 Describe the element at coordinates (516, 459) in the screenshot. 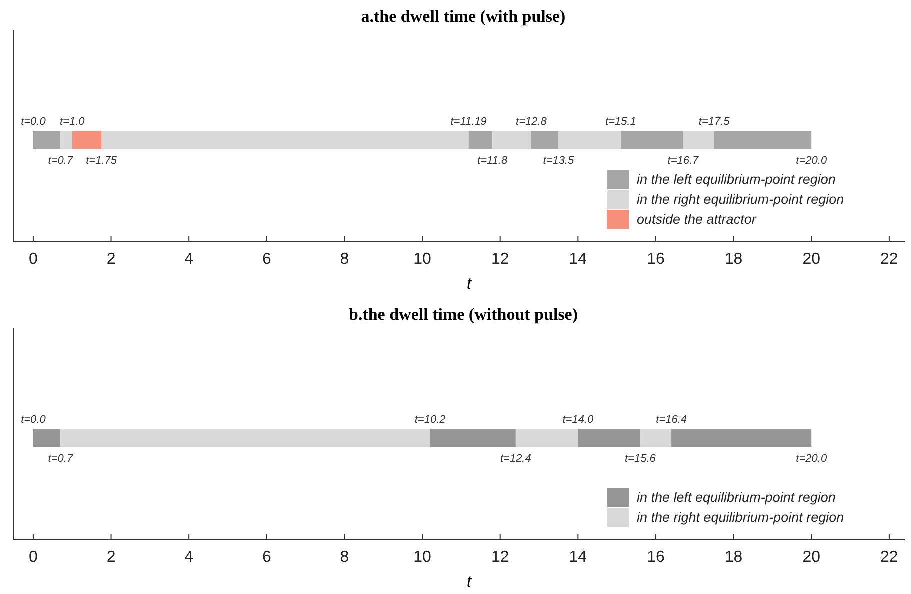

I see `annotation: t=12.4` at that location.